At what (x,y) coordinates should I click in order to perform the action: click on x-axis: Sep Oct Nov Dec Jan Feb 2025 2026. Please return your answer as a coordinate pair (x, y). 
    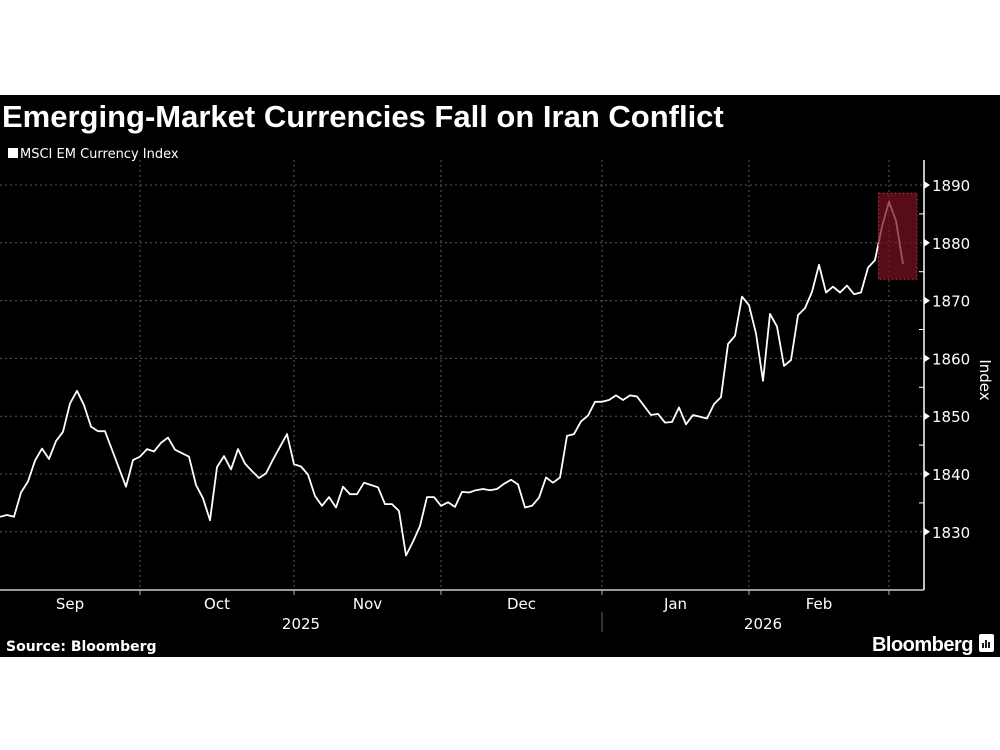
    Looking at the image, I should click on (462, 611).